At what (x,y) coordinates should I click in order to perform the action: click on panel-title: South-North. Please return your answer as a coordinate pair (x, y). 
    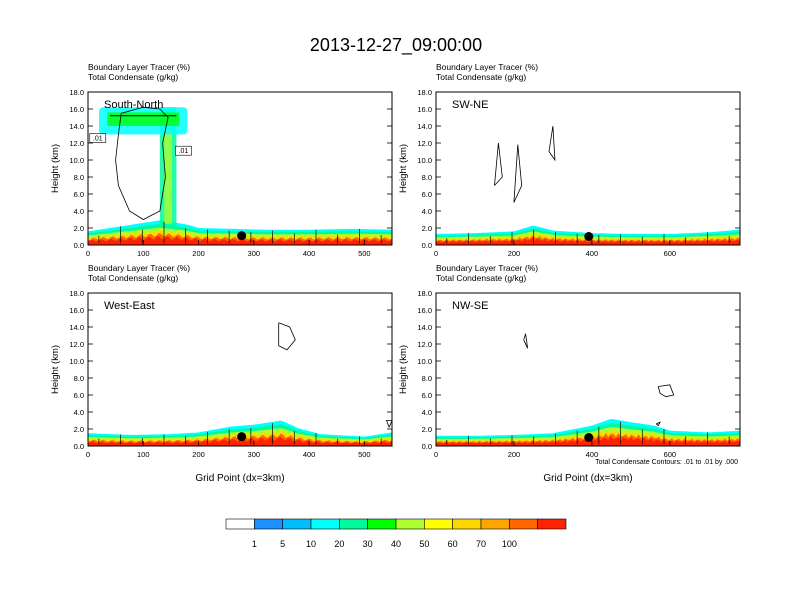
    Looking at the image, I should click on (133, 105).